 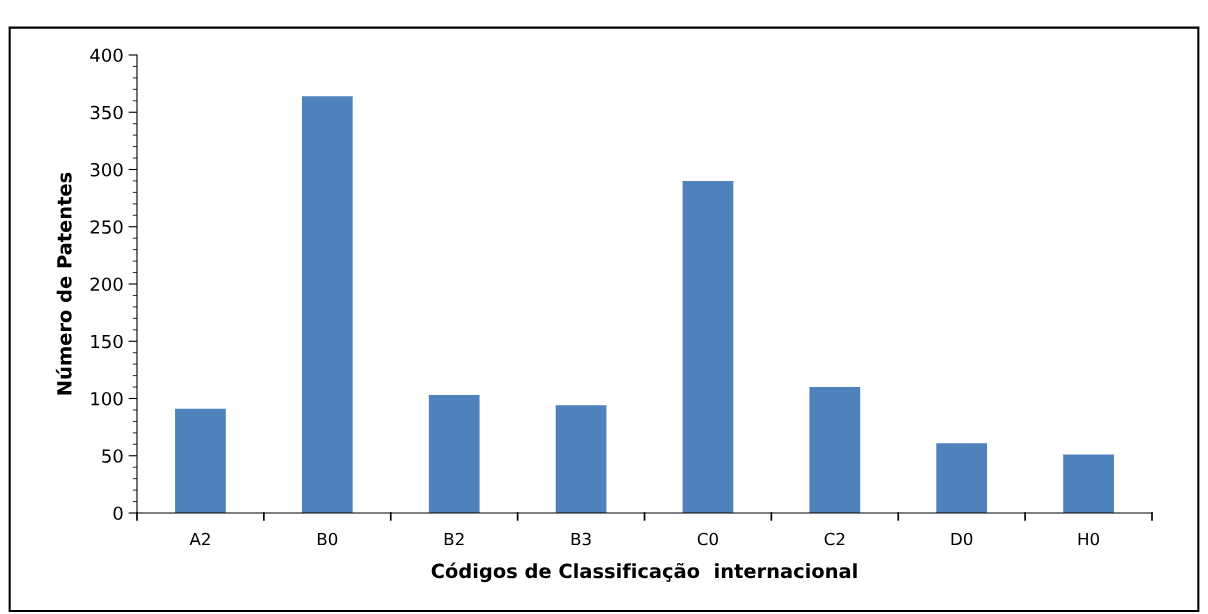 I want to click on y-axis-title: Número de Patentes, so click(x=63, y=283).